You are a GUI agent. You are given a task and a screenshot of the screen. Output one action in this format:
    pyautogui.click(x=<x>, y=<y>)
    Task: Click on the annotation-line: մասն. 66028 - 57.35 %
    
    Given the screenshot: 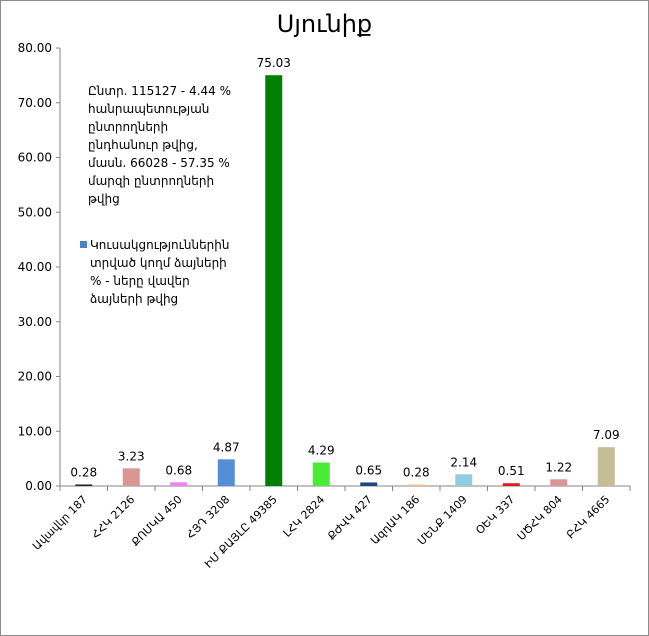 What is the action you would take?
    pyautogui.click(x=159, y=163)
    